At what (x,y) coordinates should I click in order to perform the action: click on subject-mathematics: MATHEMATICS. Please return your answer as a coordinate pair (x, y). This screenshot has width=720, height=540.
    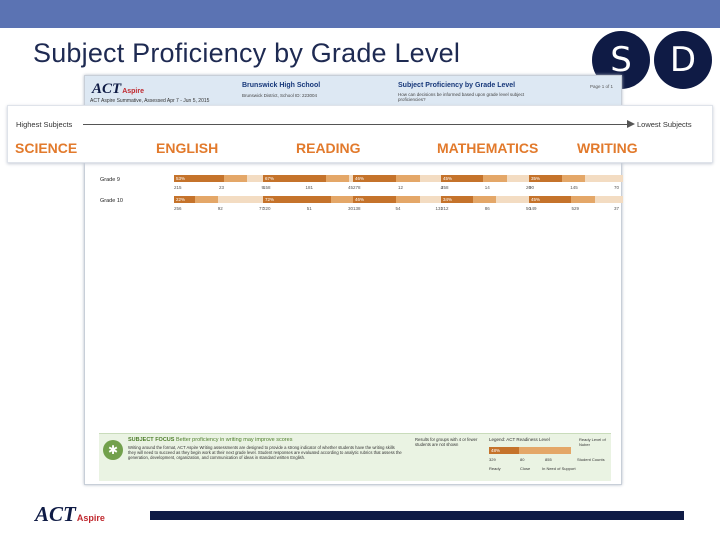
    Looking at the image, I should click on (488, 148).